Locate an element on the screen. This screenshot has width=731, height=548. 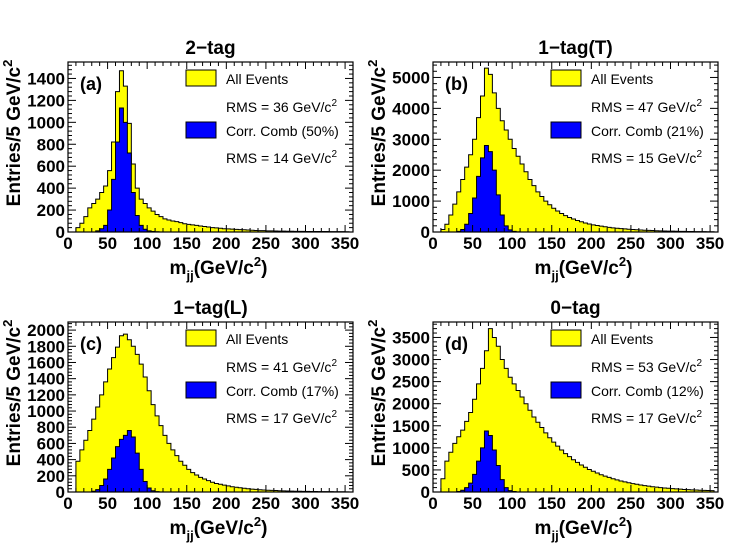
legend-rms-corr-comb: RMS = 15 GeV/c2 is located at coordinates (646, 157).